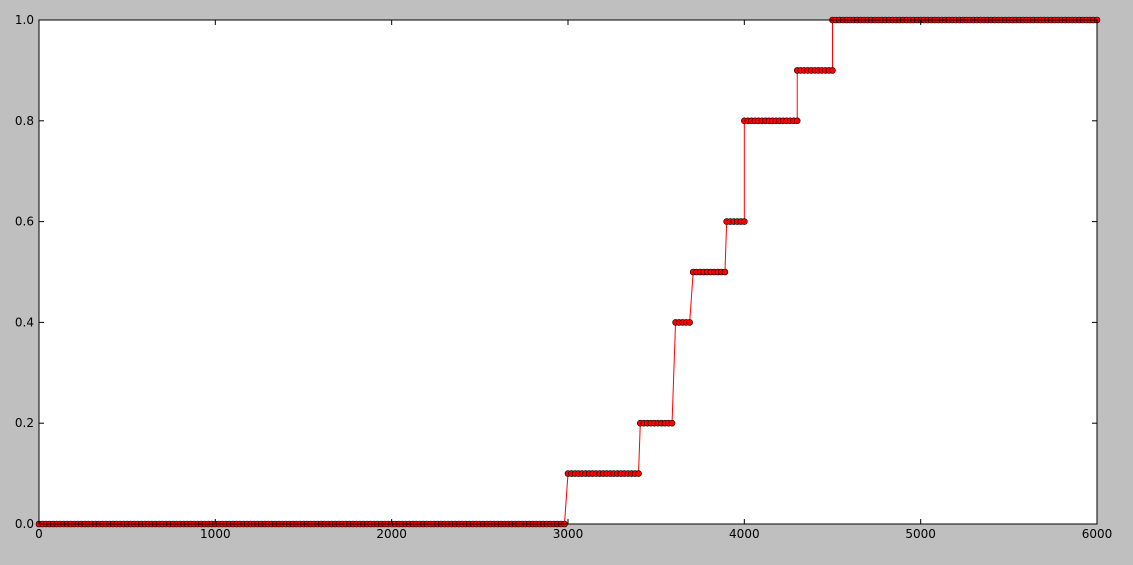 The image size is (1133, 565). I want to click on y-tick-label: 0.0, so click(24, 524).